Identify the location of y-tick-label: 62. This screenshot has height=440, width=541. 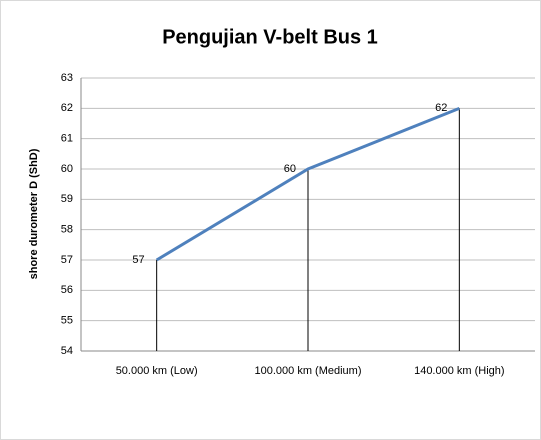
(67, 108).